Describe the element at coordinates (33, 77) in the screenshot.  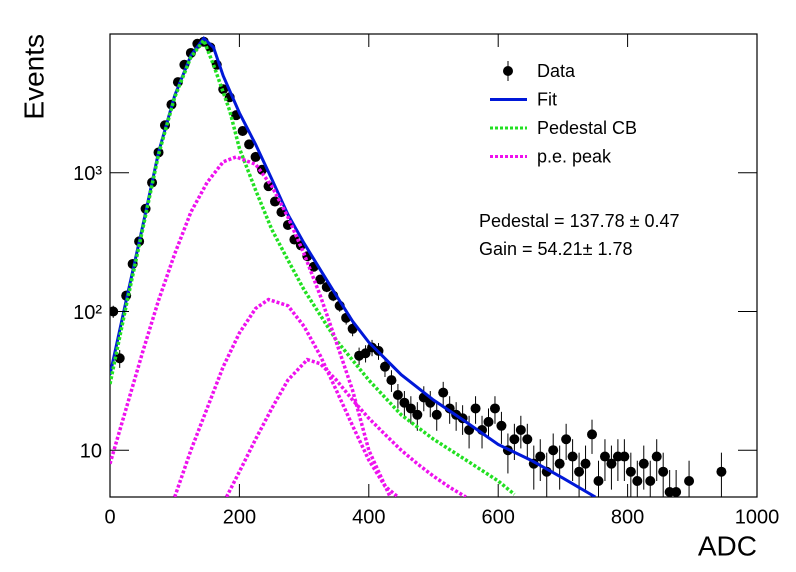
I see `y-axis-label: Events` at that location.